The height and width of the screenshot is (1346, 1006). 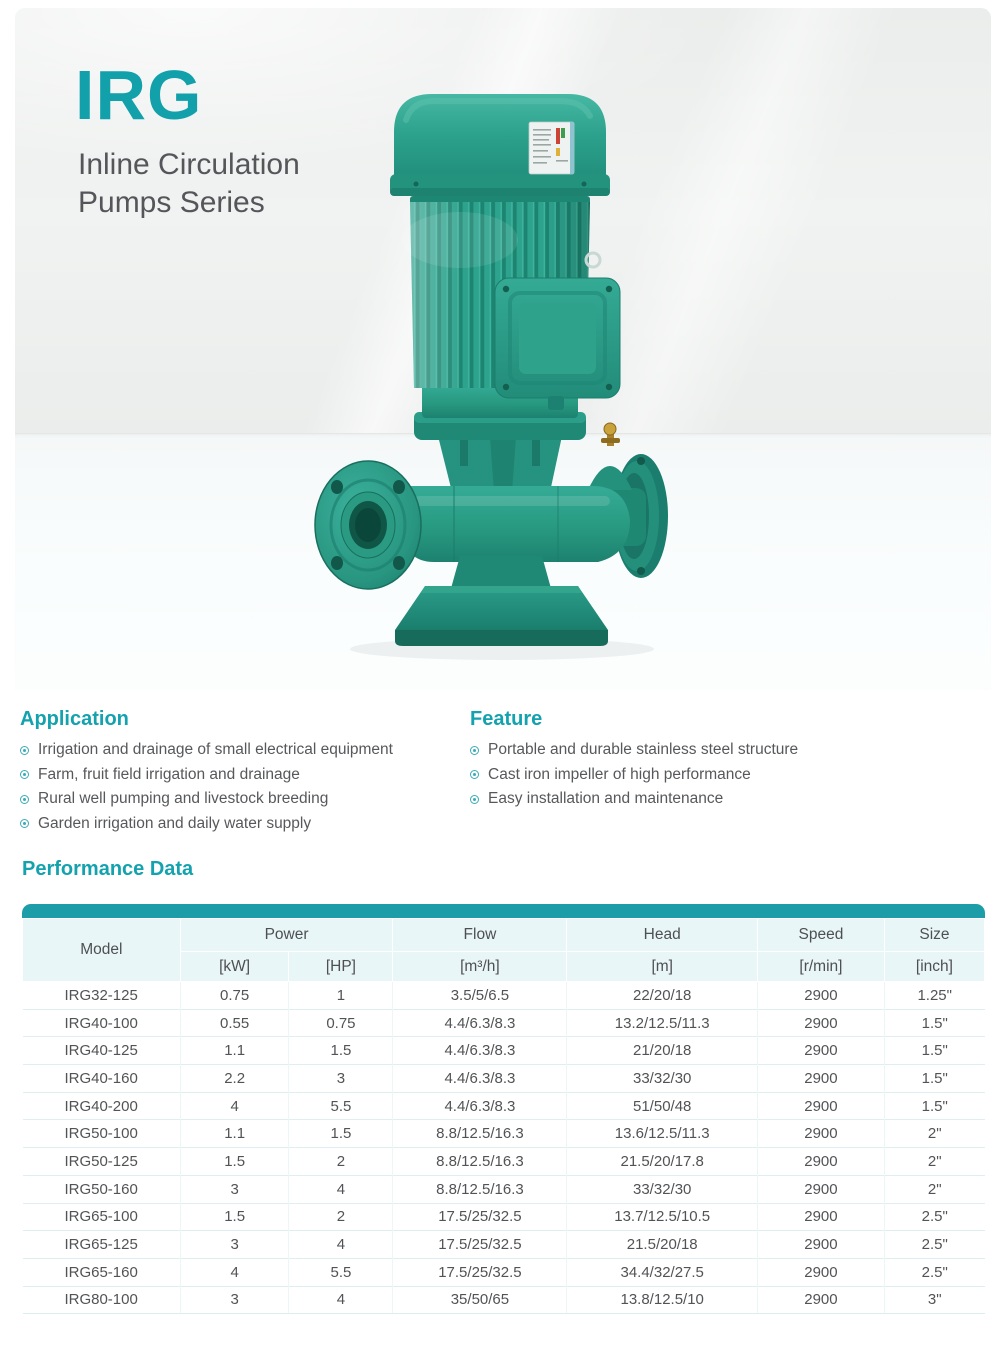 What do you see at coordinates (234, 995) in the screenshot?
I see `table-cell: 0.75` at bounding box center [234, 995].